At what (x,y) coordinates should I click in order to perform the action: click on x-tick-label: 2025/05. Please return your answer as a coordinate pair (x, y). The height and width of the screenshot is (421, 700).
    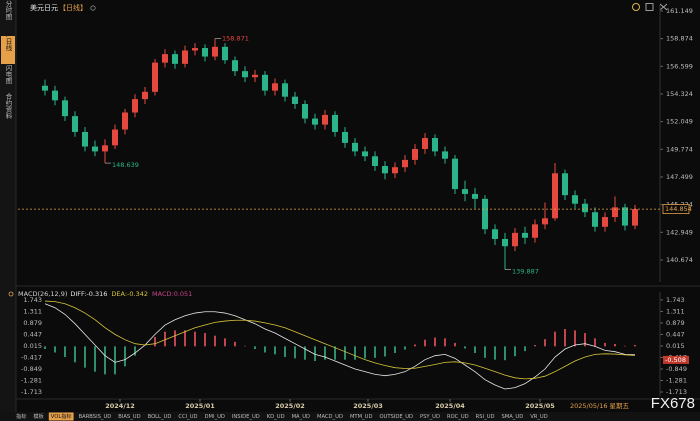
    Looking at the image, I should click on (540, 406).